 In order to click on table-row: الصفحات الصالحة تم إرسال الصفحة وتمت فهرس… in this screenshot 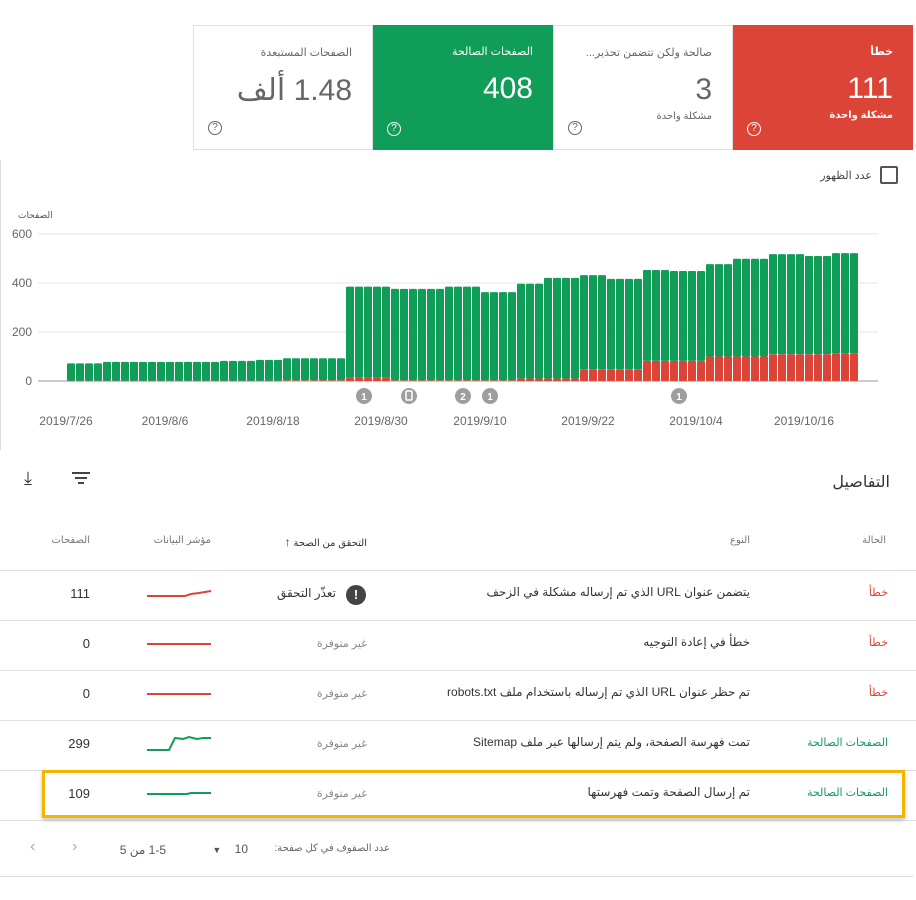, I will do `click(458, 795)`.